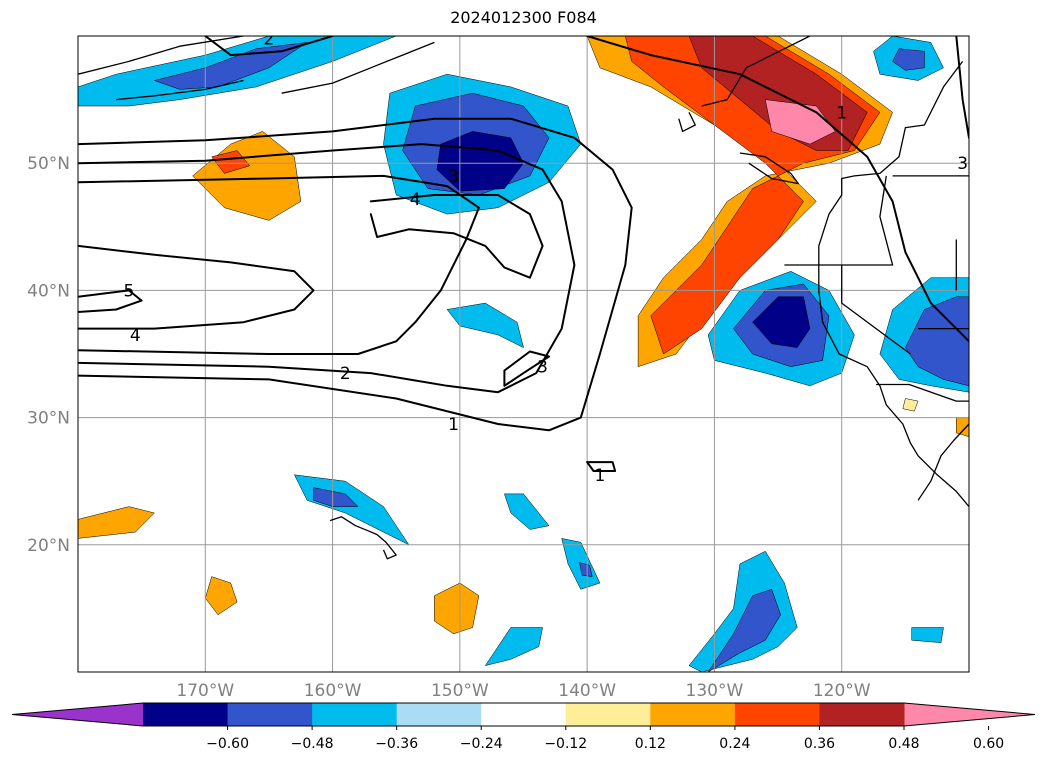 The image size is (1047, 769). I want to click on lon-tick-label-1: 160°W, so click(333, 691).